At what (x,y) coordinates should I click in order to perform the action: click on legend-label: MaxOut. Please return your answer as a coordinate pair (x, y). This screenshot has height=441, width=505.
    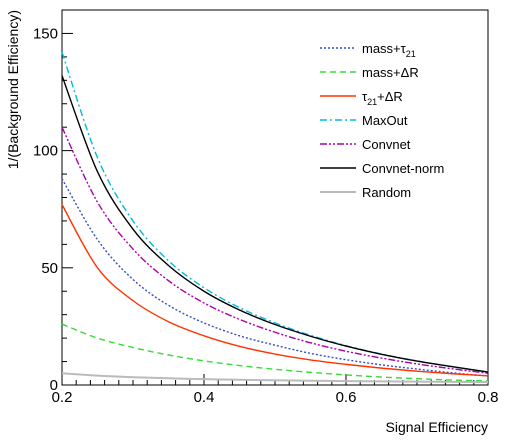
    Looking at the image, I should click on (385, 120).